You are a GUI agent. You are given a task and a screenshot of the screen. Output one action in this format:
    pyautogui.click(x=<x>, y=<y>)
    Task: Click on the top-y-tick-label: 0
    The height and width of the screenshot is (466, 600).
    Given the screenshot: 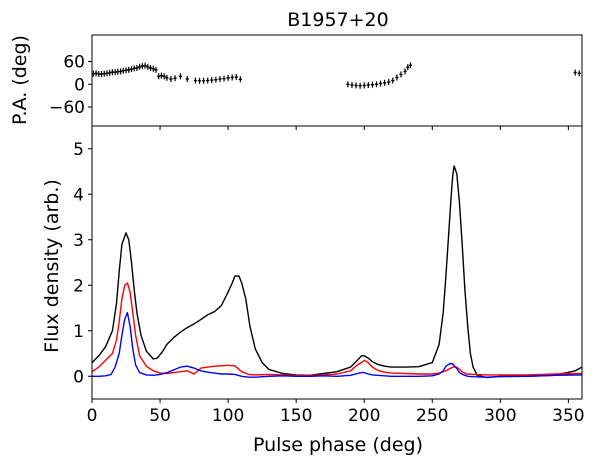 What is the action you would take?
    pyautogui.click(x=79, y=85)
    